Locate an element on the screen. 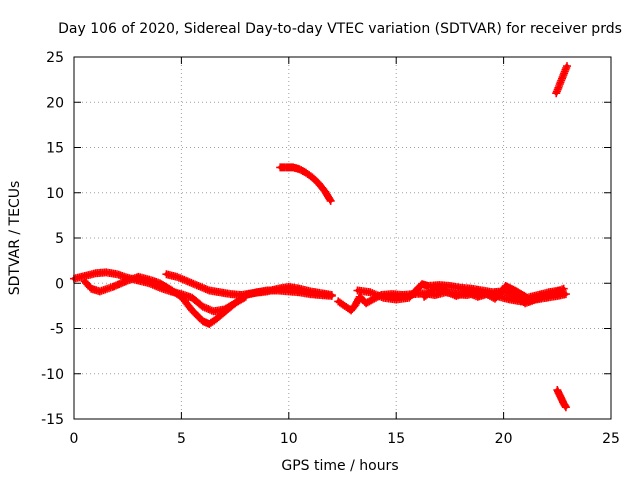 This screenshot has height=480, width=640. series-track-g is located at coordinates (492, 292).